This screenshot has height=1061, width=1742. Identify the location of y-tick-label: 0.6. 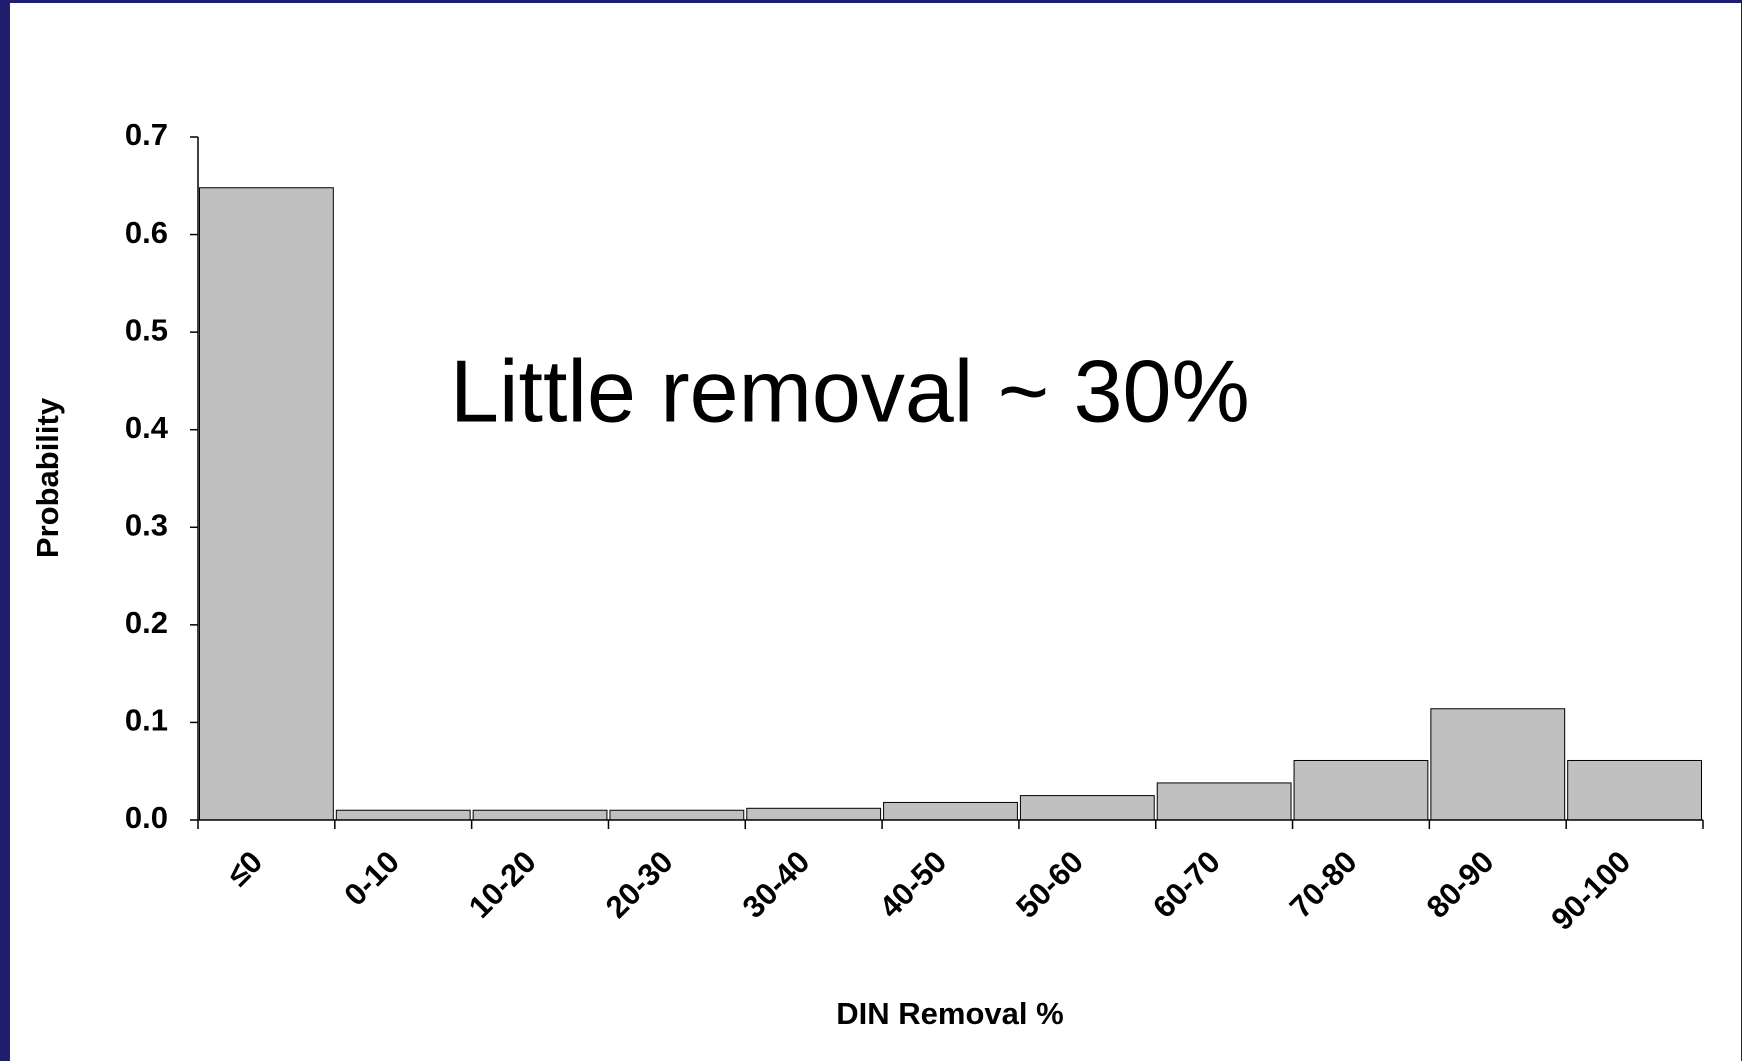
(146, 232).